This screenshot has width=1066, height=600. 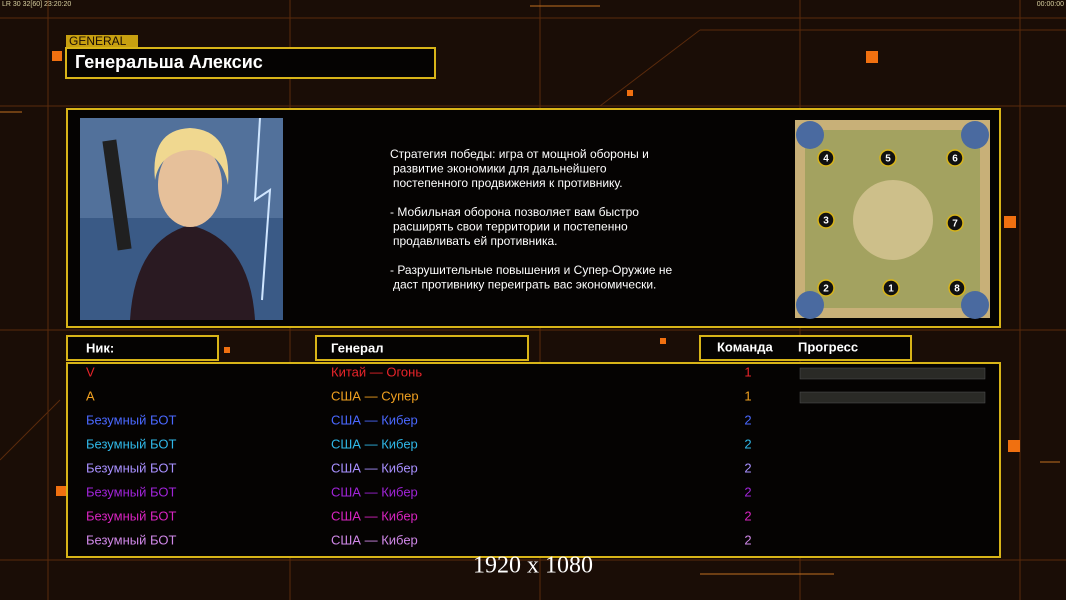 I want to click on nick-header-box, so click(x=142, y=348).